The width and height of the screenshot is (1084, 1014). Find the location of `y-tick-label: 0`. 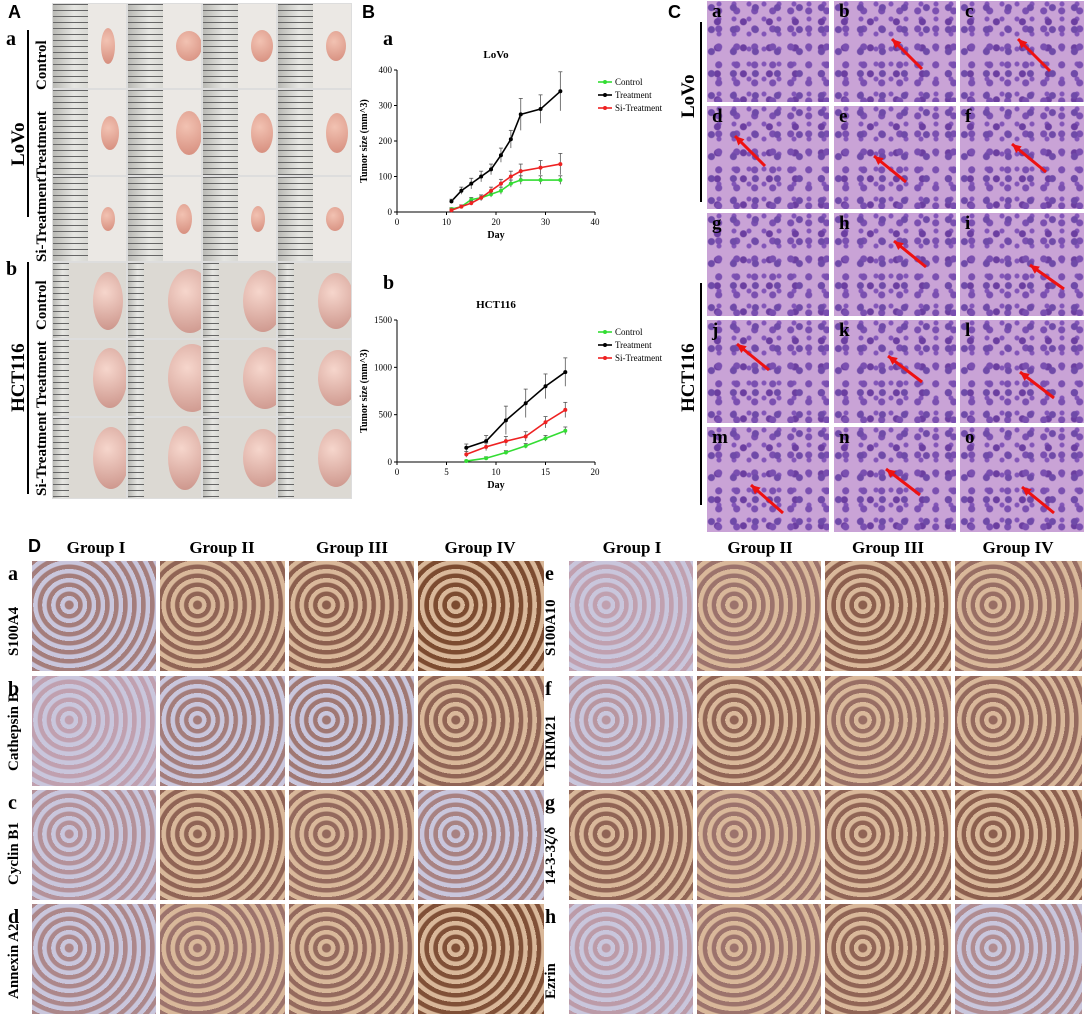

y-tick-label: 0 is located at coordinates (390, 462).